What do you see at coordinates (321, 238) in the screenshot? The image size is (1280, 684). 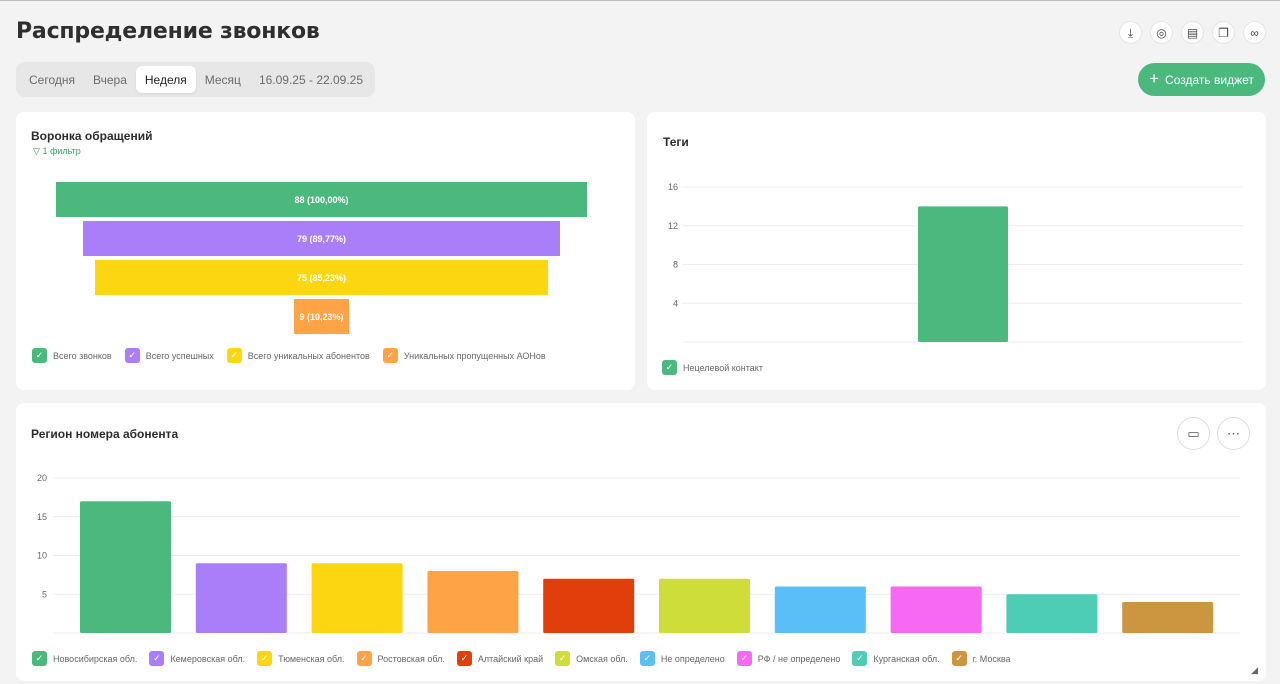 I see `funnel-bar: 79 (89,77%)` at bounding box center [321, 238].